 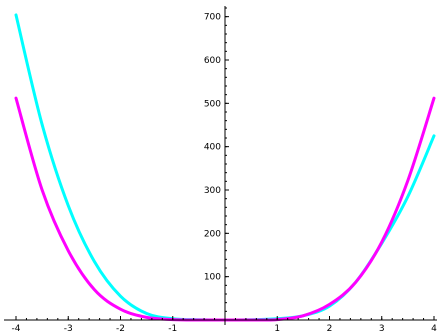 What do you see at coordinates (68, 327) in the screenshot?
I see `x-tick-label: -3` at bounding box center [68, 327].